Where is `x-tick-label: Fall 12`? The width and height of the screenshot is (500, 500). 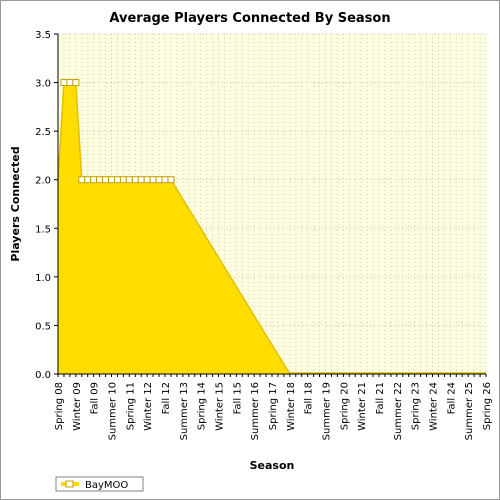
x-tick-label: Fall 12 is located at coordinates (166, 398).